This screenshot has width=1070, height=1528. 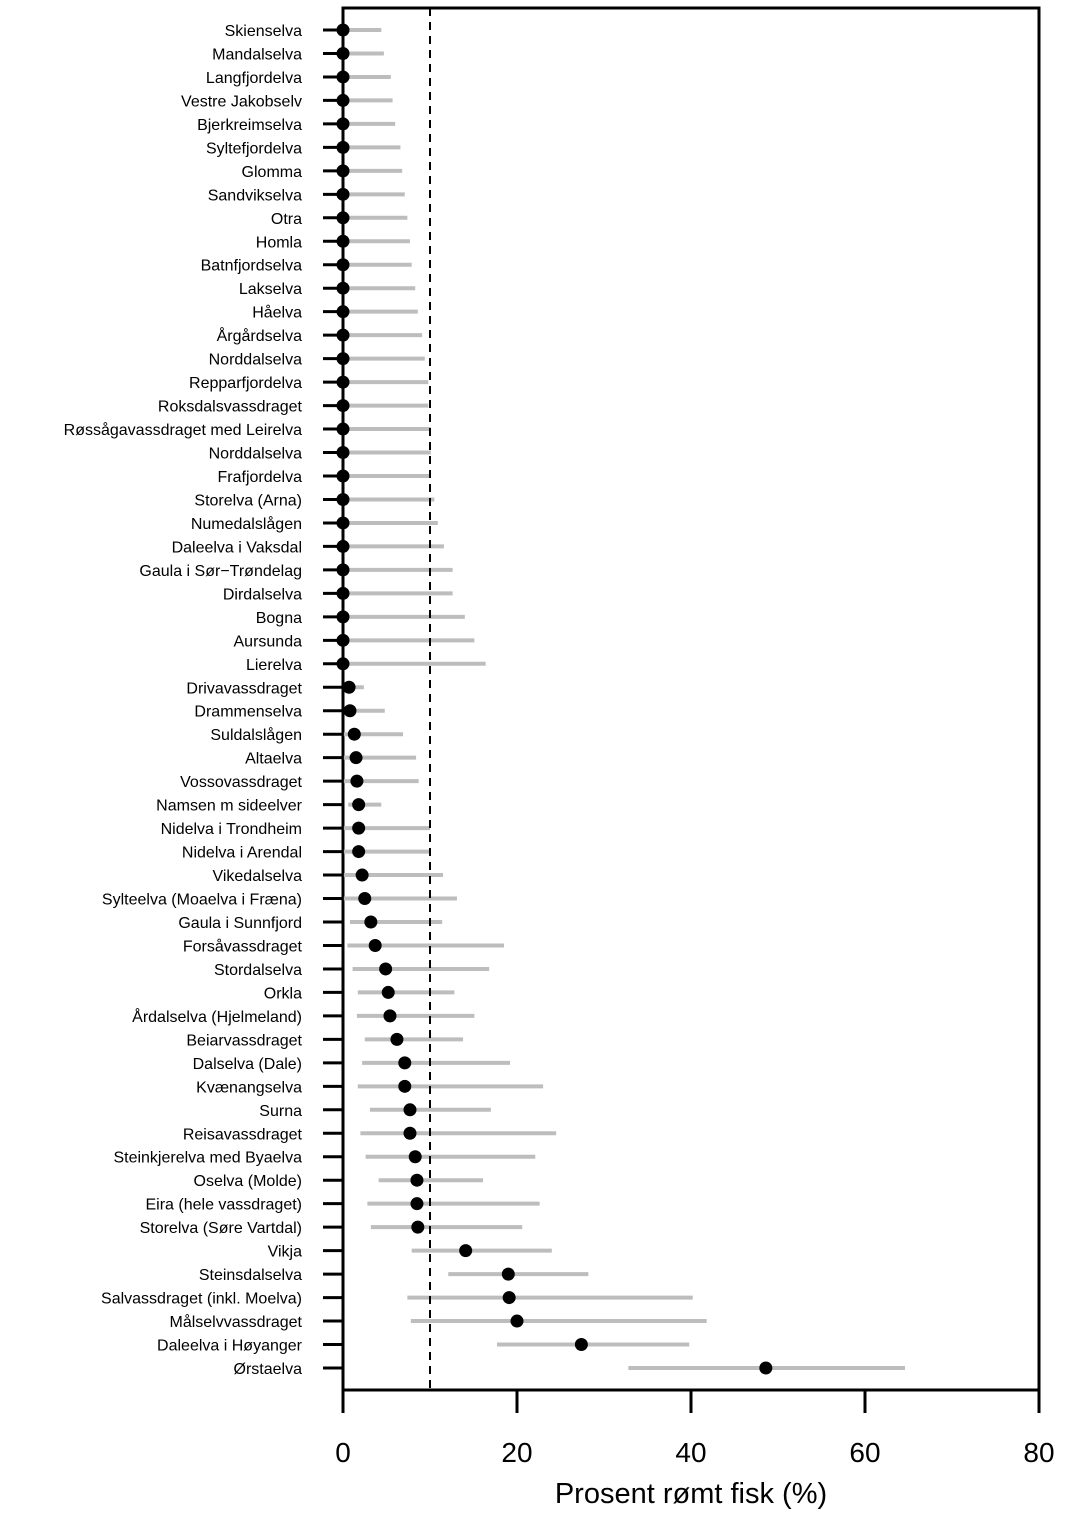 I want to click on chart-row: Reisavassdraget, so click(x=370, y=1134).